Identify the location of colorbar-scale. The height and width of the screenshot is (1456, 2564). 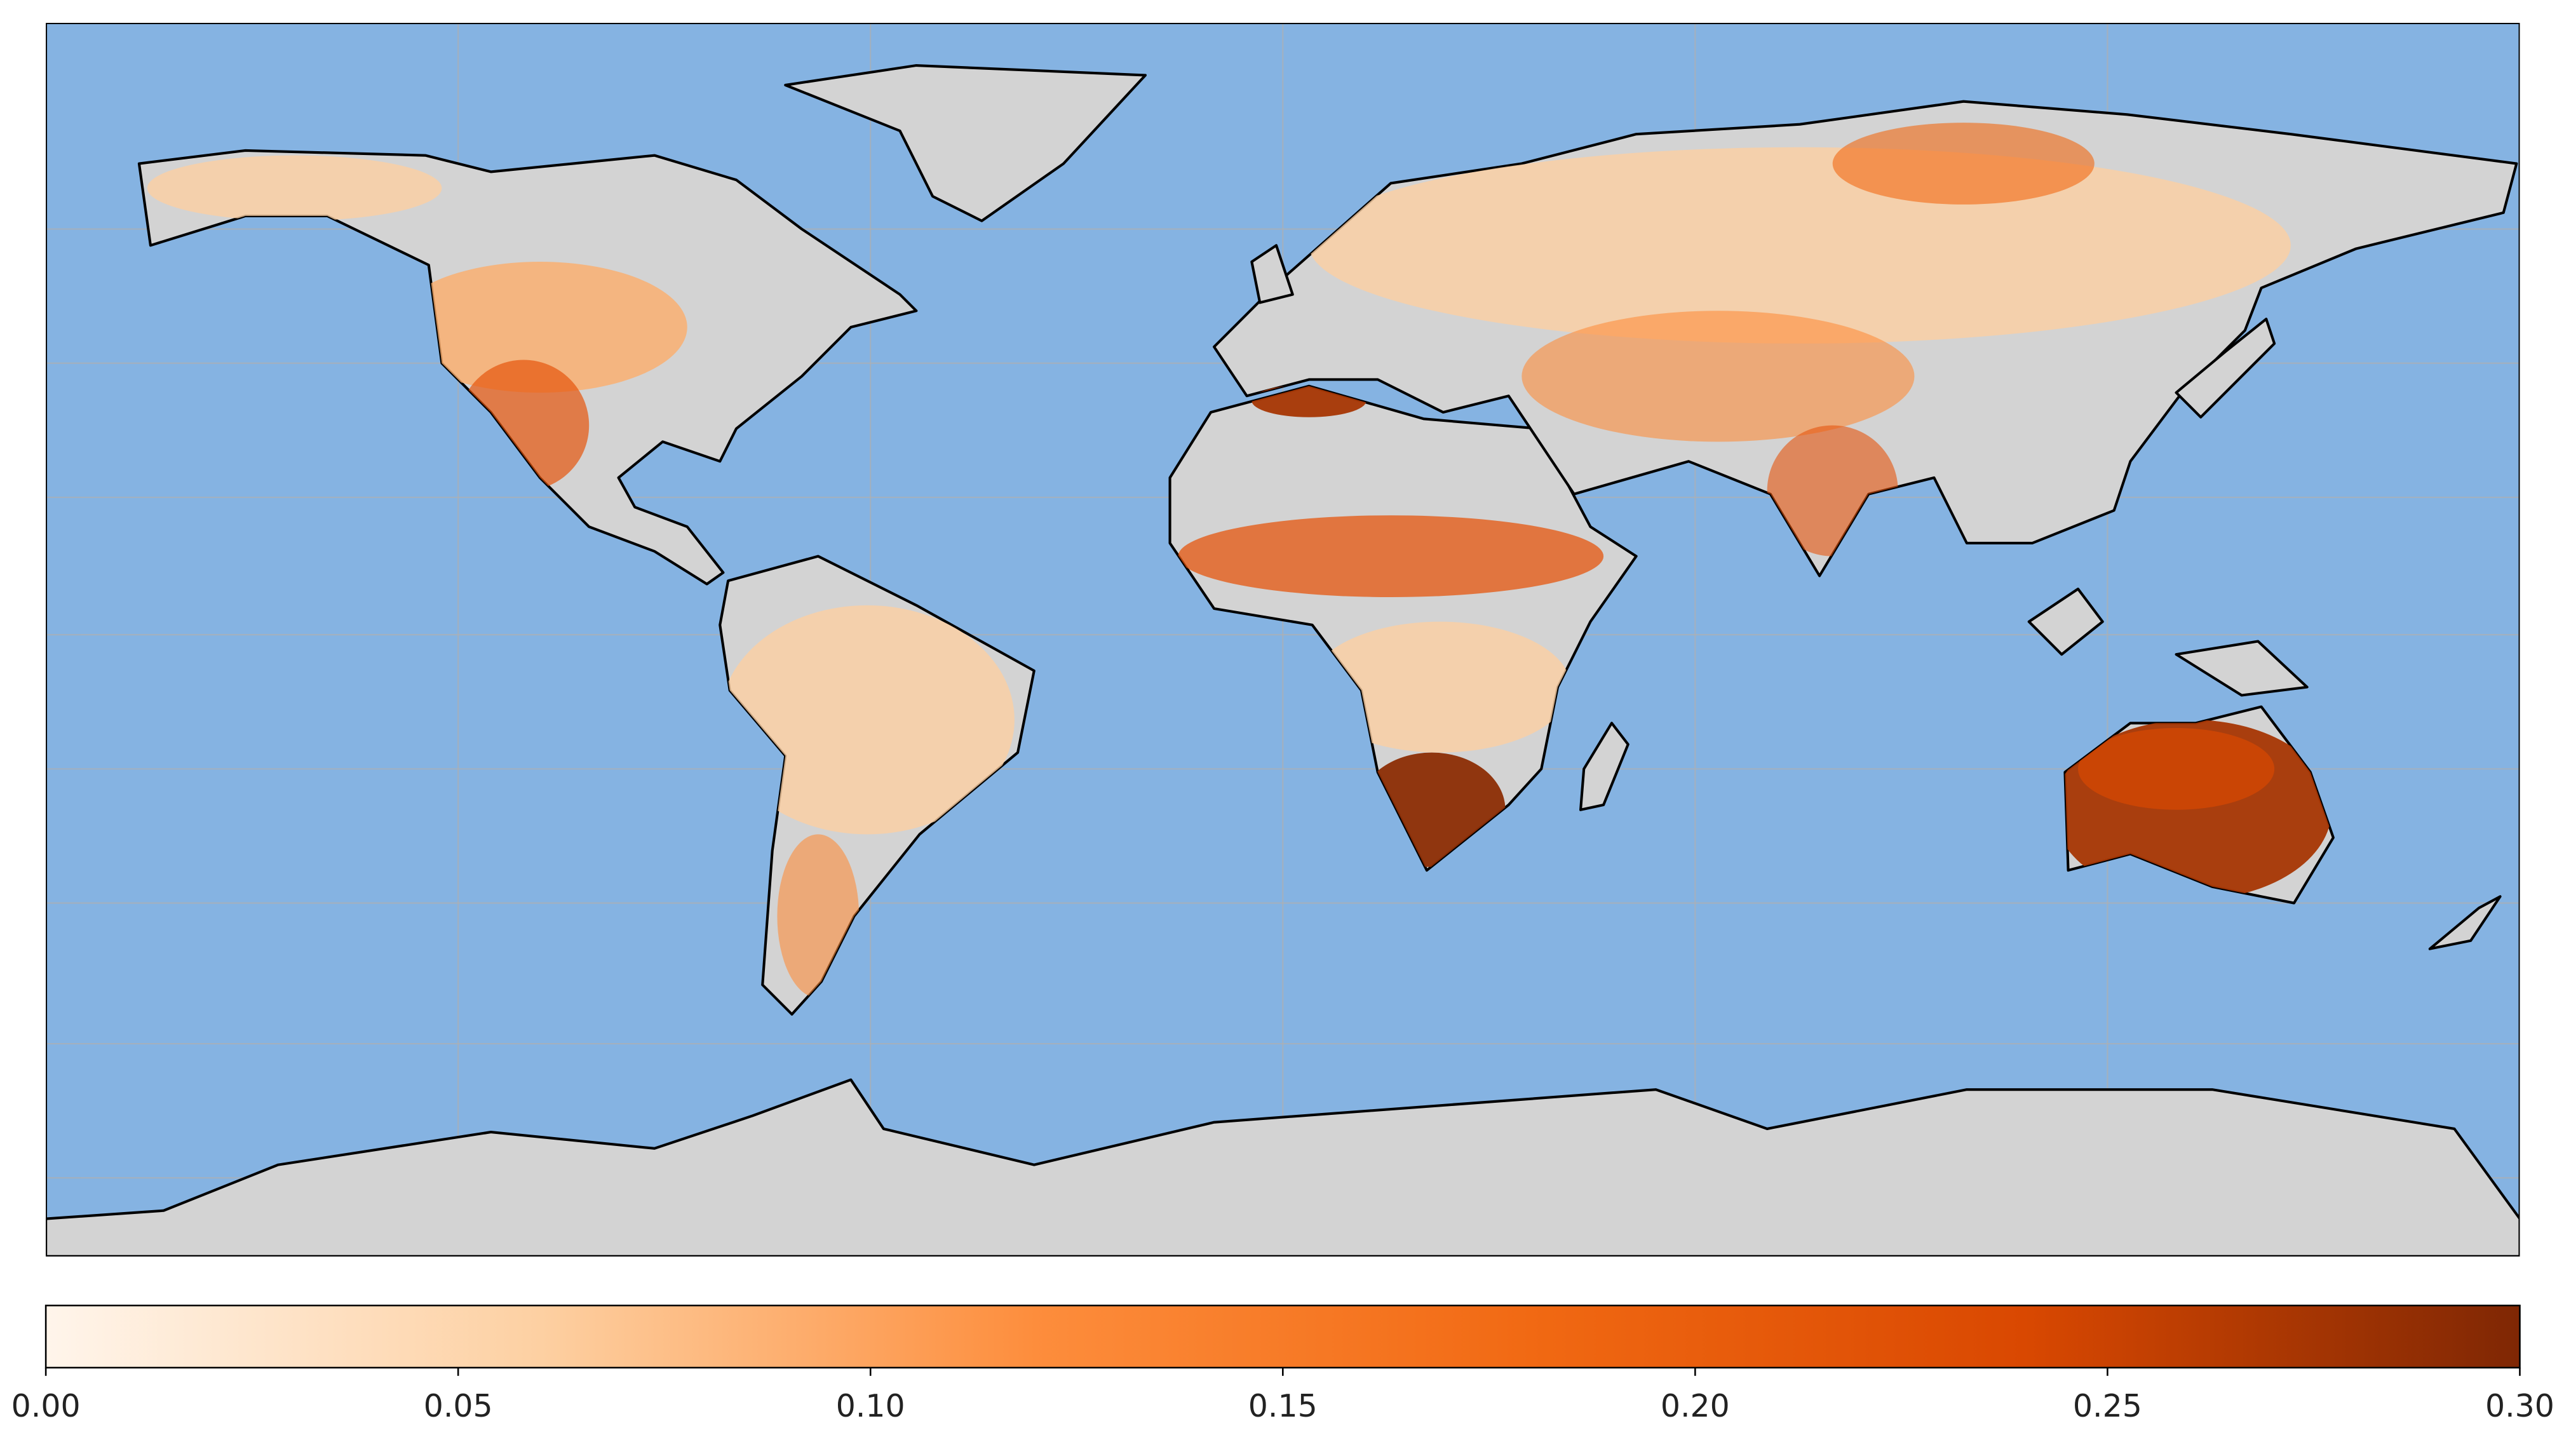
(1282, 1336).